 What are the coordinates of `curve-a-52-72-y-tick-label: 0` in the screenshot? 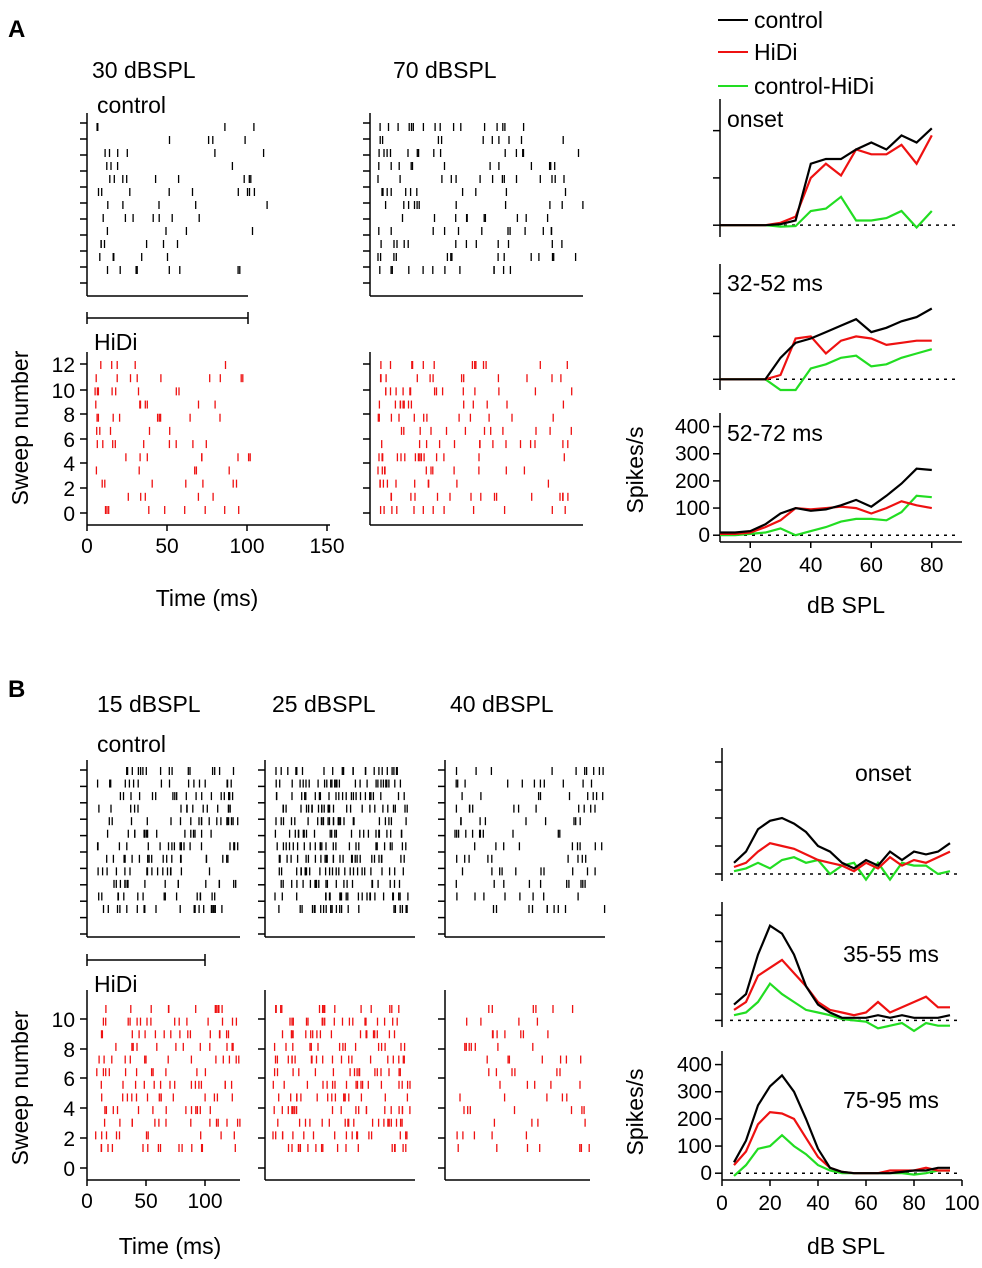 It's located at (704, 535).